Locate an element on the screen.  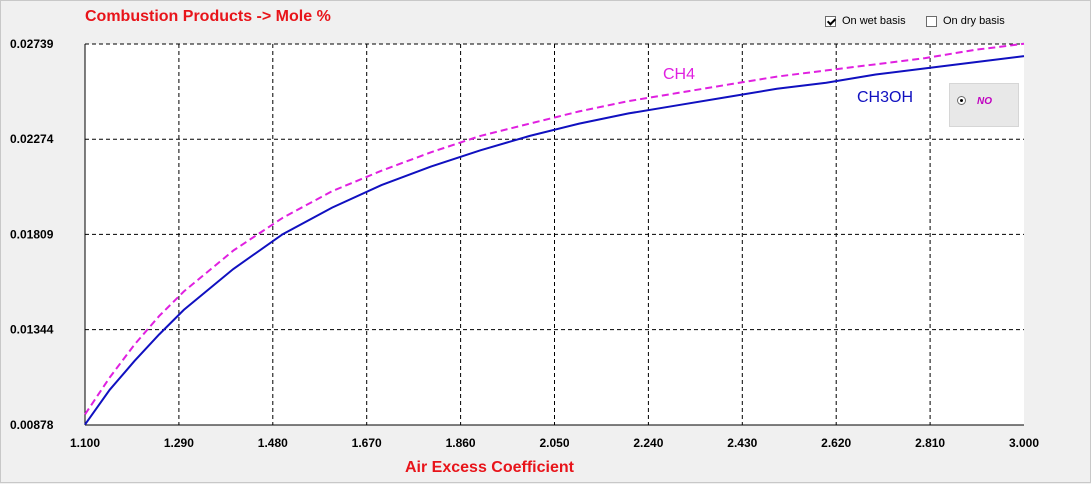
dry-basis-label: On dry basis is located at coordinates (974, 21).